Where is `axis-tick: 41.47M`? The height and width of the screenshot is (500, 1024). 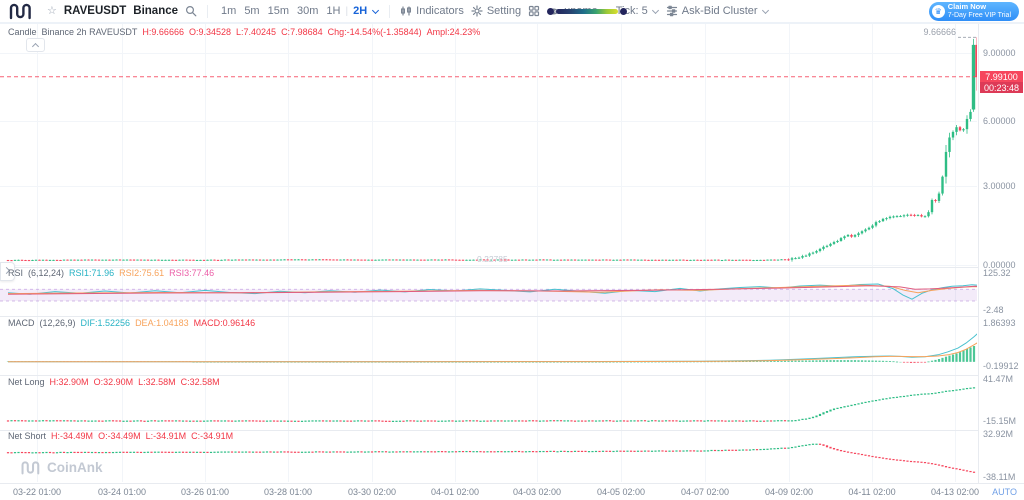
axis-tick: 41.47M is located at coordinates (998, 379).